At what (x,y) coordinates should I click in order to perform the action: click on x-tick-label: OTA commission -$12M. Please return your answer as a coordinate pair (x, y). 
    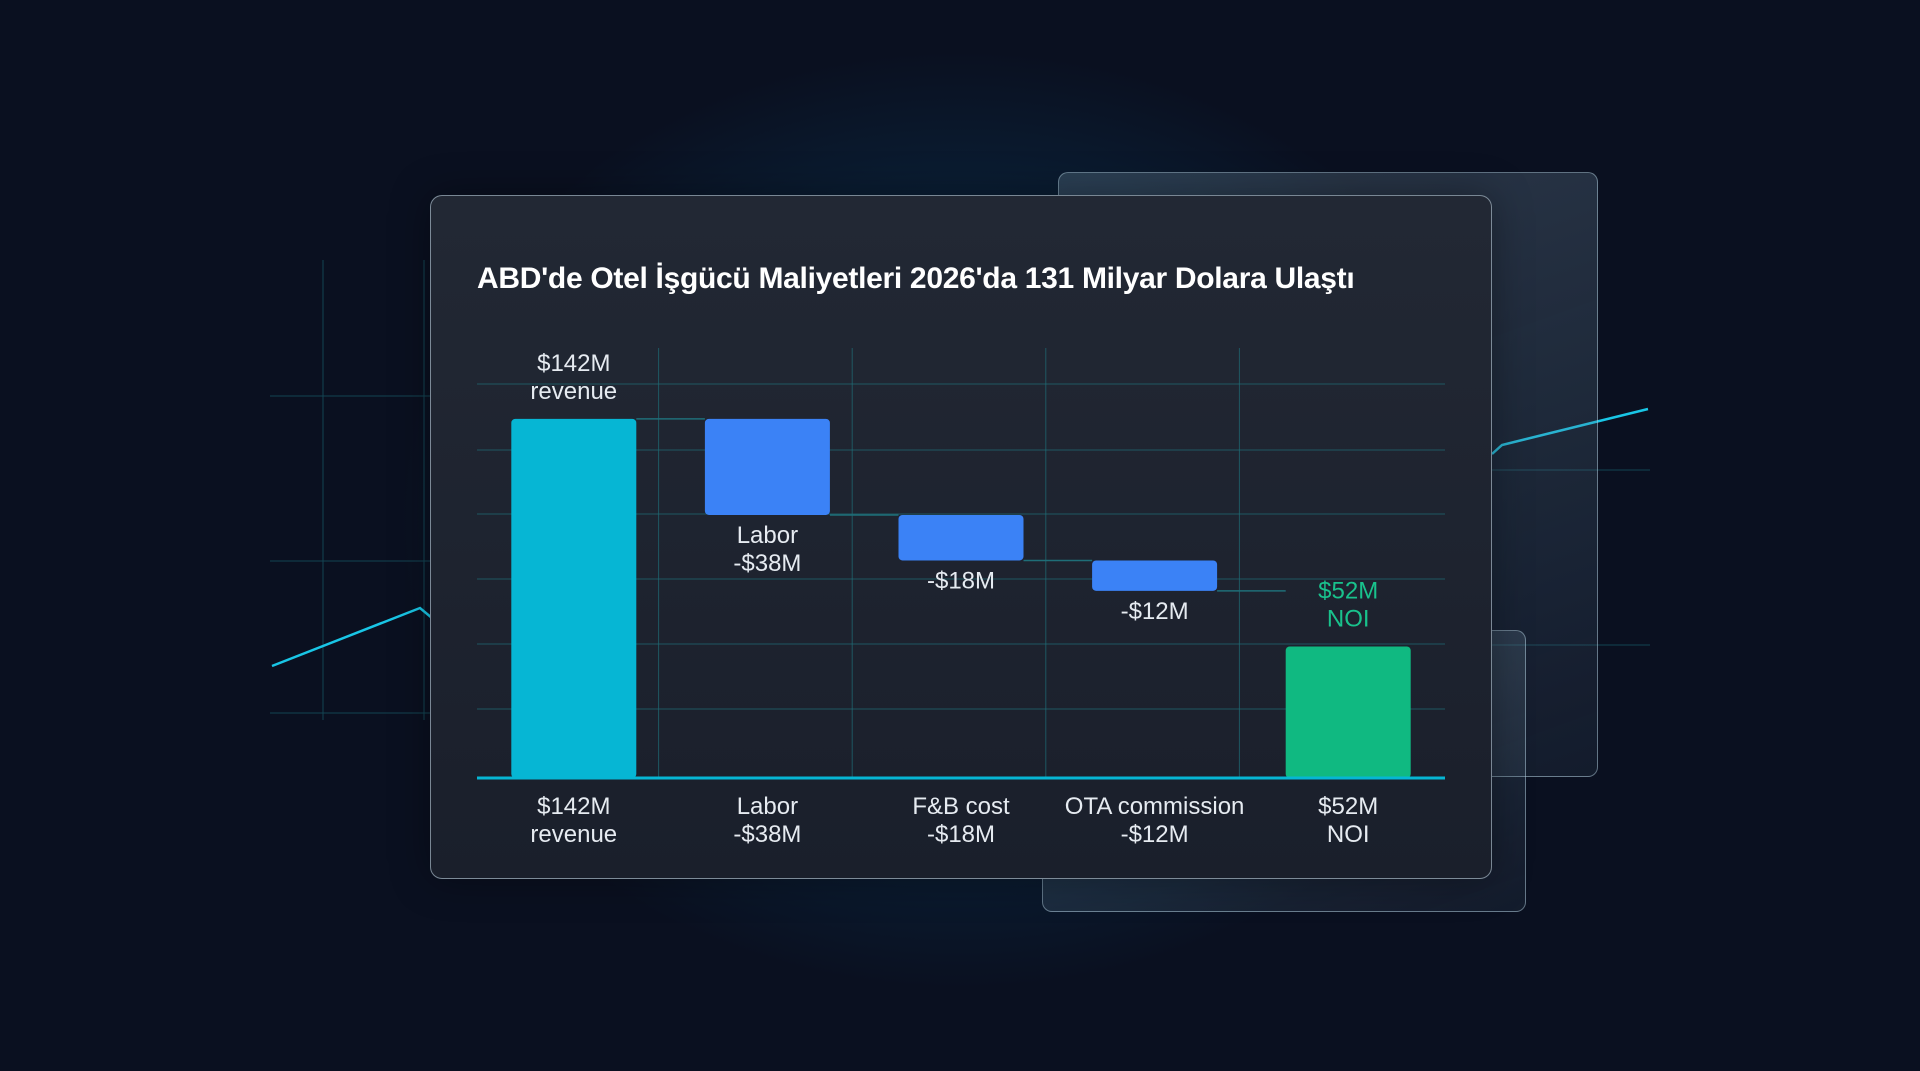
    Looking at the image, I should click on (1155, 820).